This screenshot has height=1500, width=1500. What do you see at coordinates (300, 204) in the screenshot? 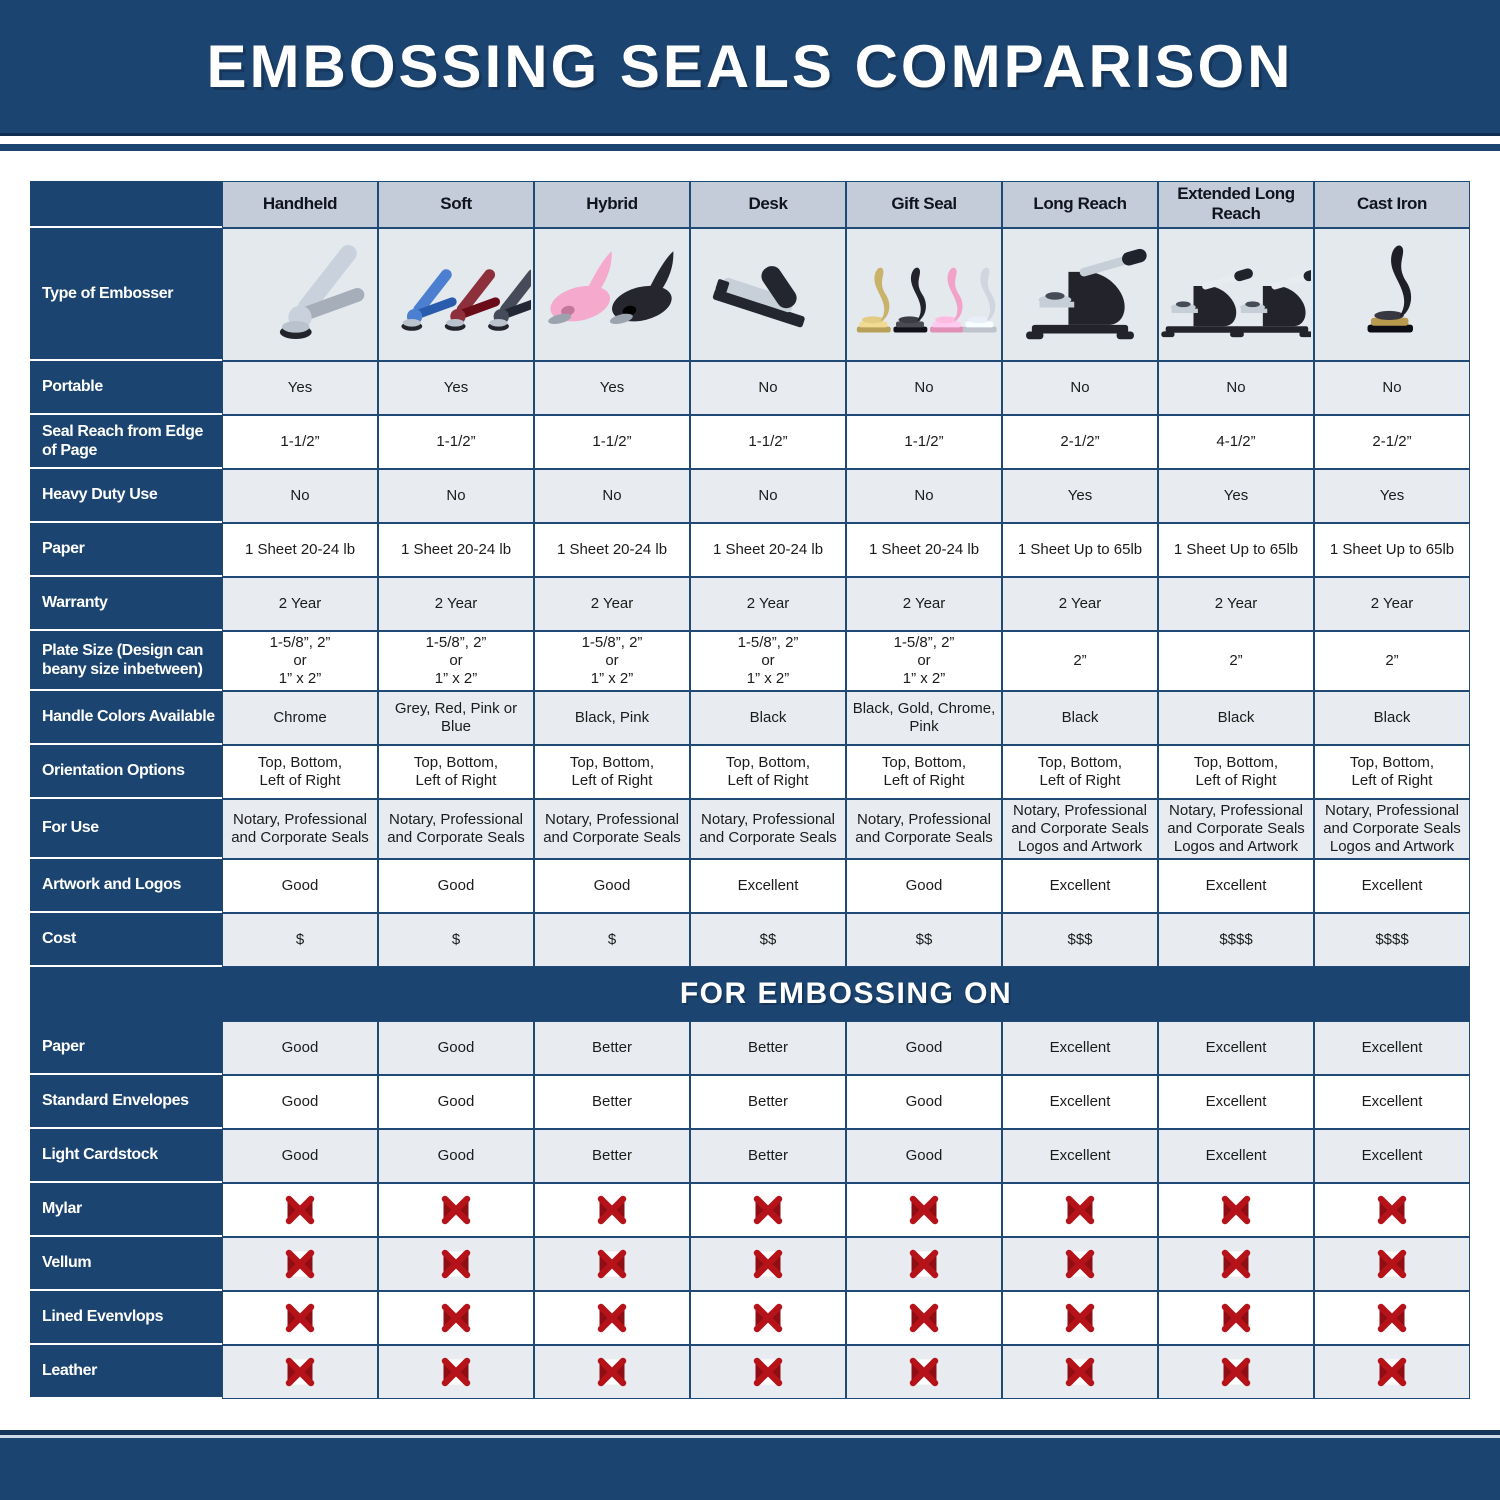
I see `column-header-handheld: Handheld` at bounding box center [300, 204].